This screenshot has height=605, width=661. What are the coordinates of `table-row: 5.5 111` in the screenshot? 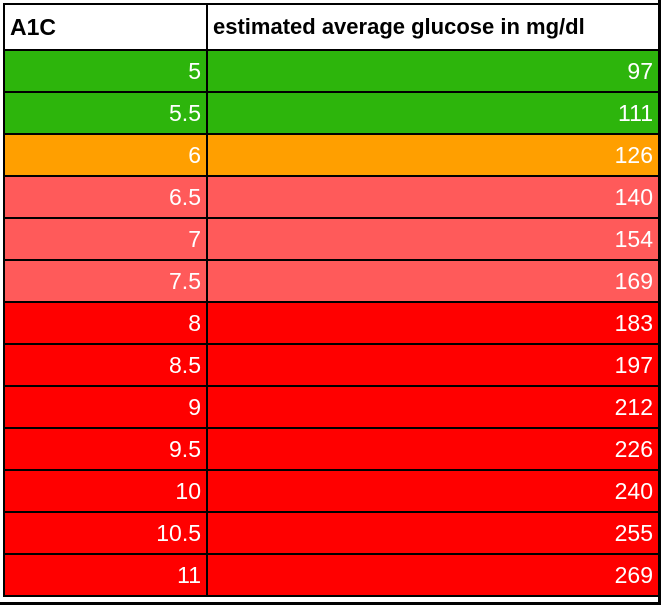 It's located at (331, 113).